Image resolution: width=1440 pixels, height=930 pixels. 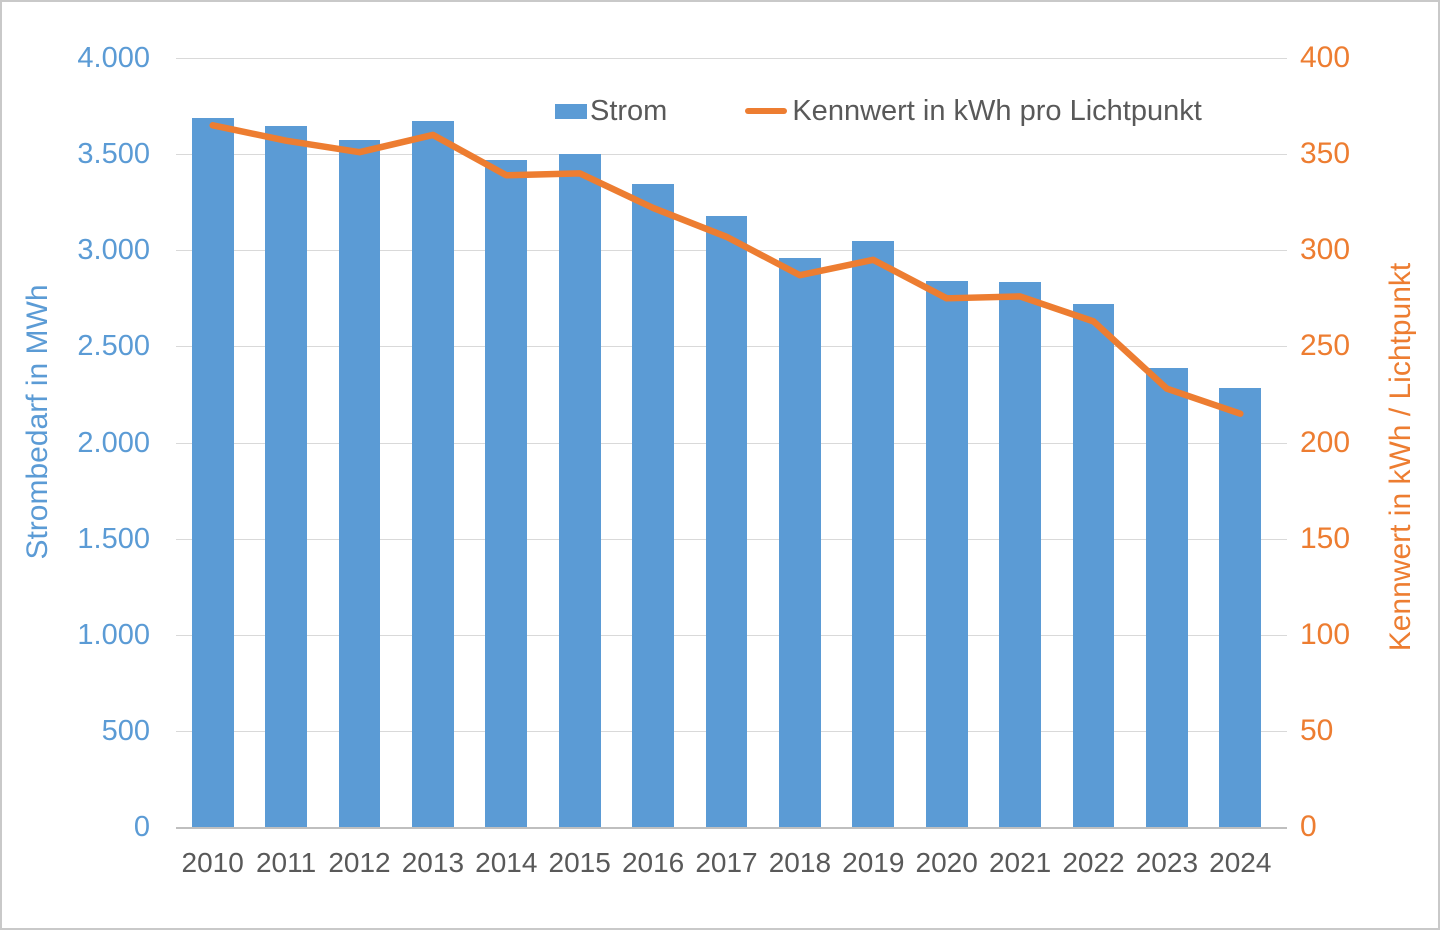 I want to click on bar-2019, so click(x=873, y=533).